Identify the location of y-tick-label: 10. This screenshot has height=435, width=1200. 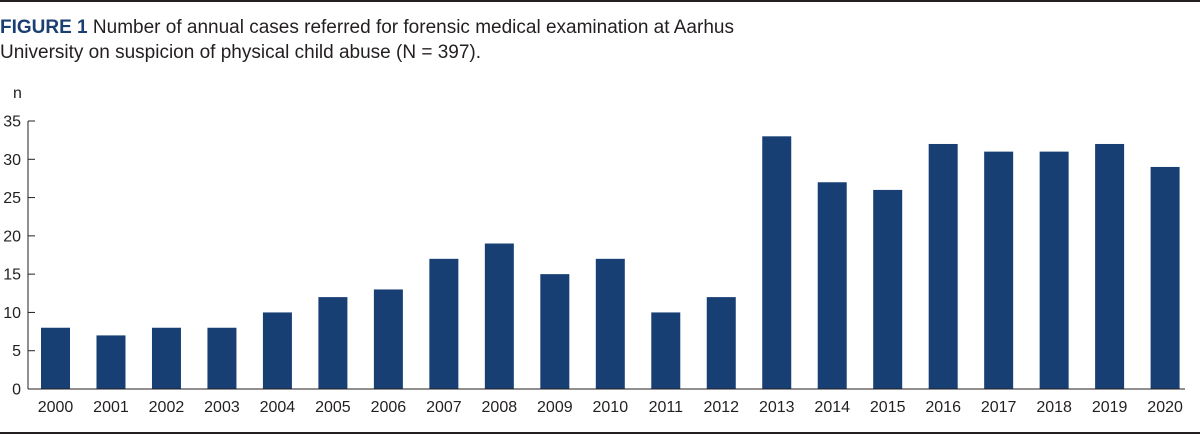
(12, 313).